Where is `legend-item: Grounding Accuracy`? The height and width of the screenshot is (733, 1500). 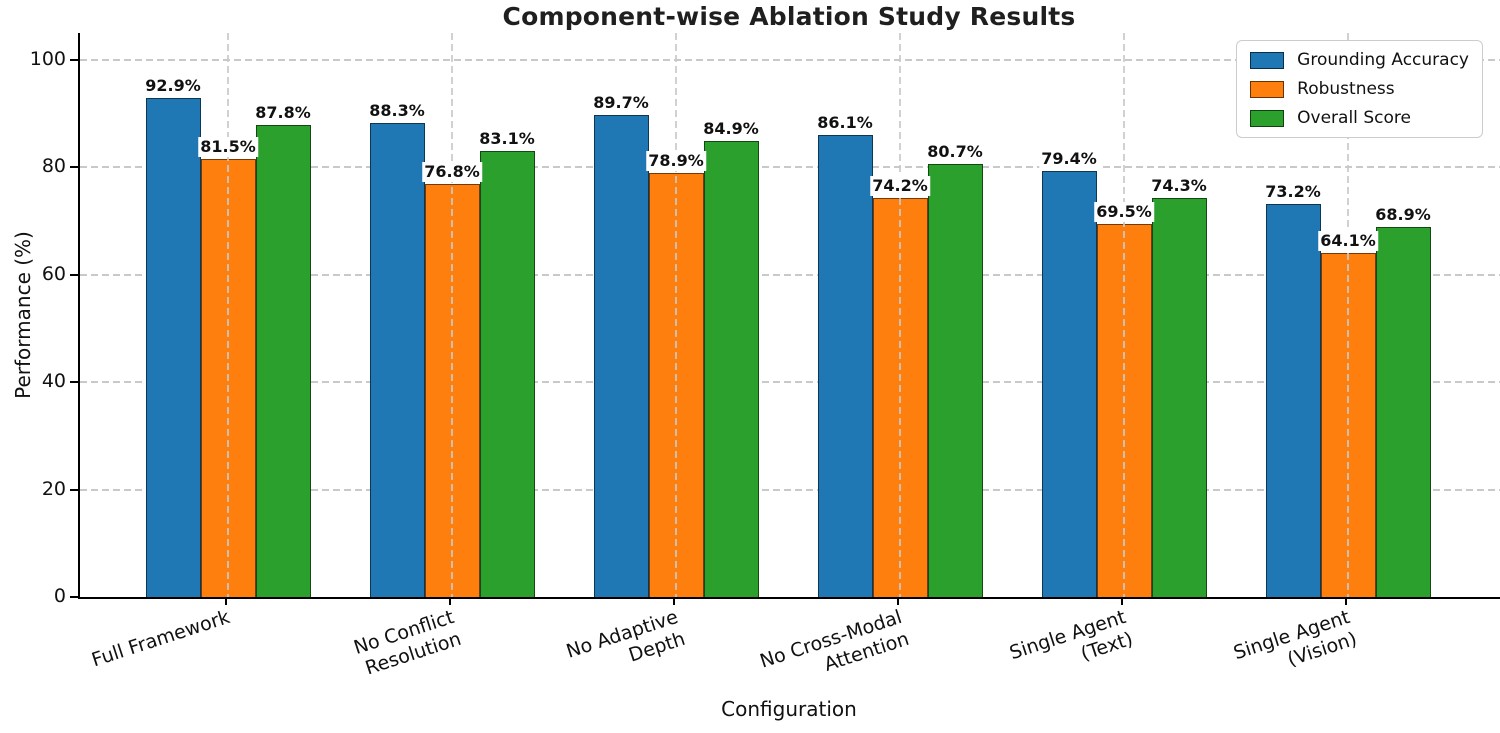
legend-item: Grounding Accuracy is located at coordinates (1359, 60).